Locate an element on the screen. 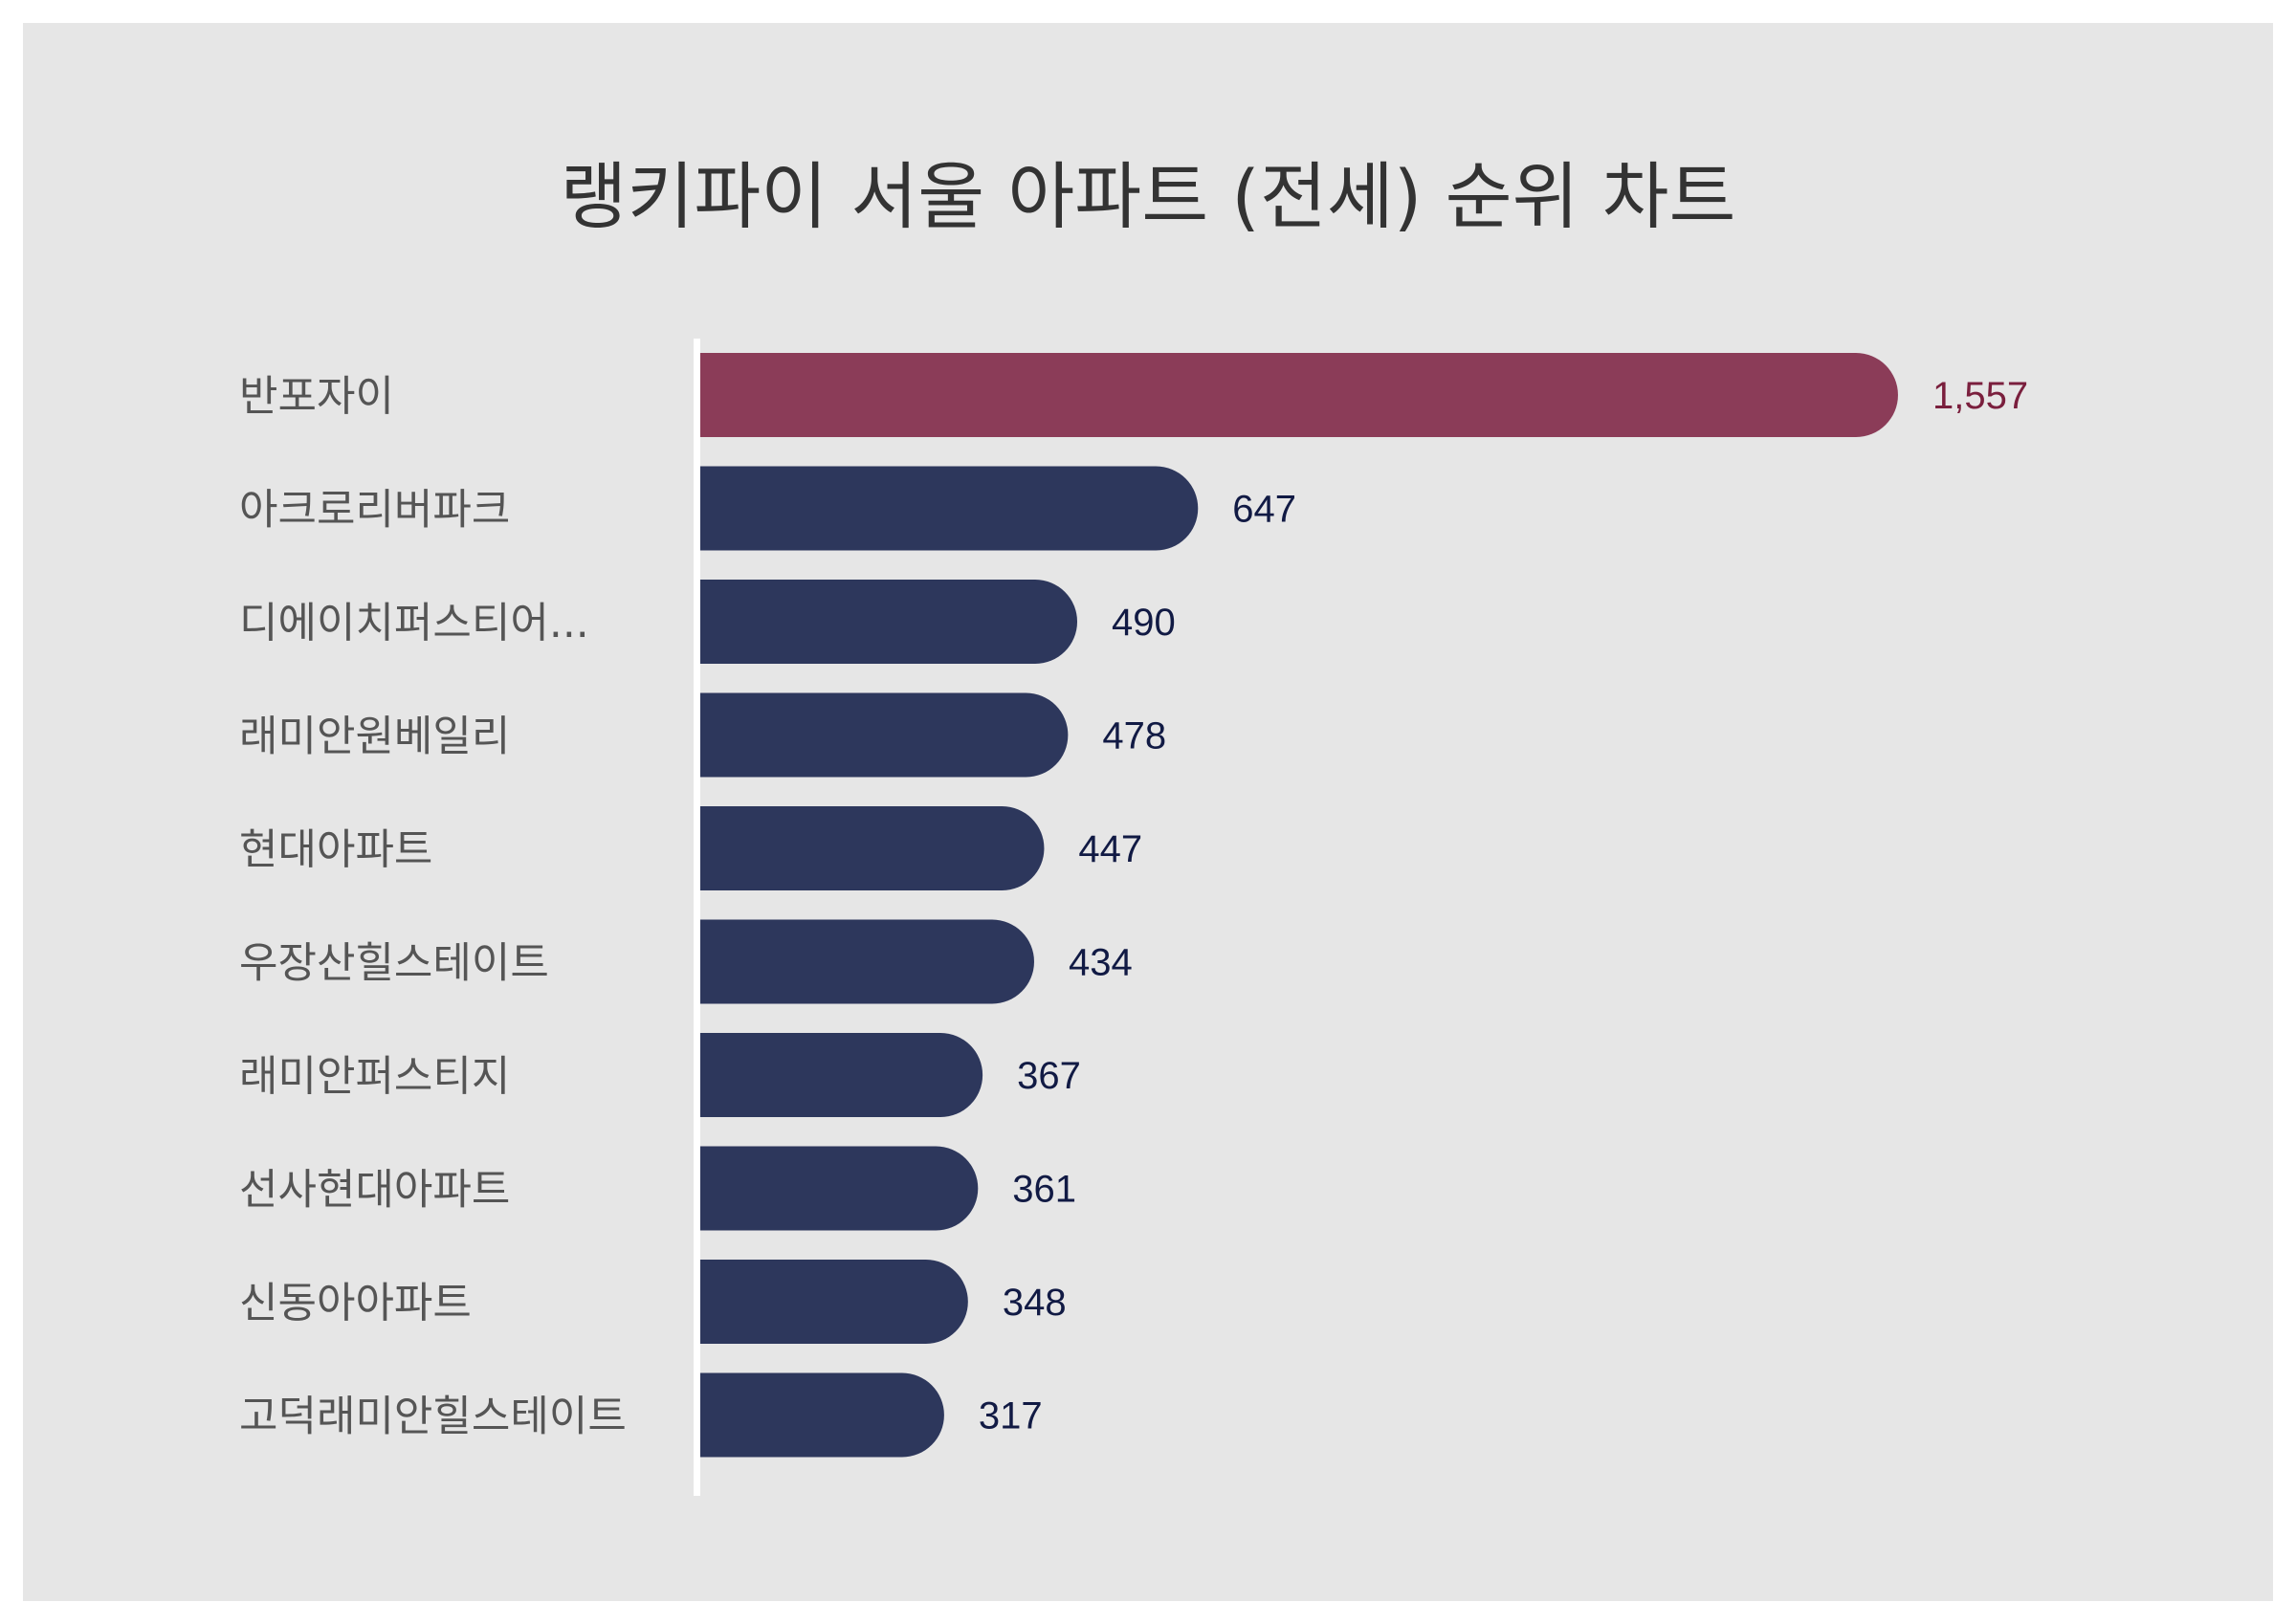 Image resolution: width=2296 pixels, height=1624 pixels. category-label: 신동아아파트 is located at coordinates (356, 1304).